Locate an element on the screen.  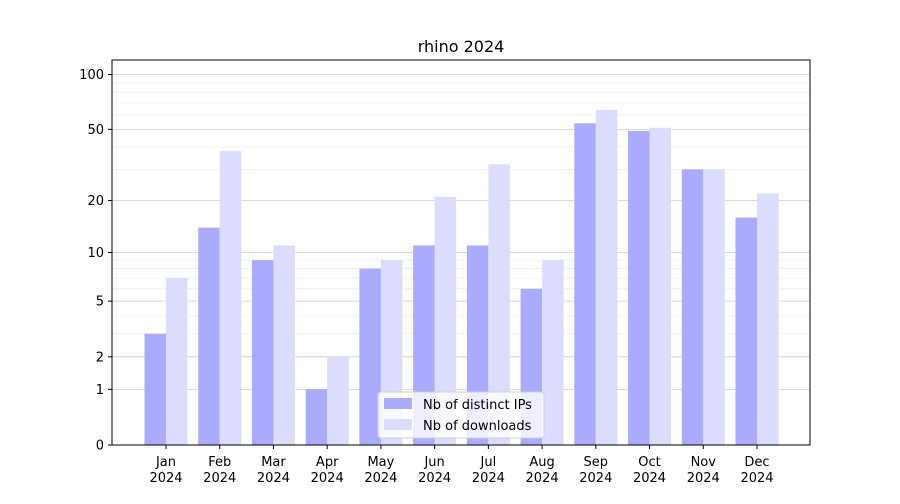
y-tick-label: 20 is located at coordinates (95, 201).